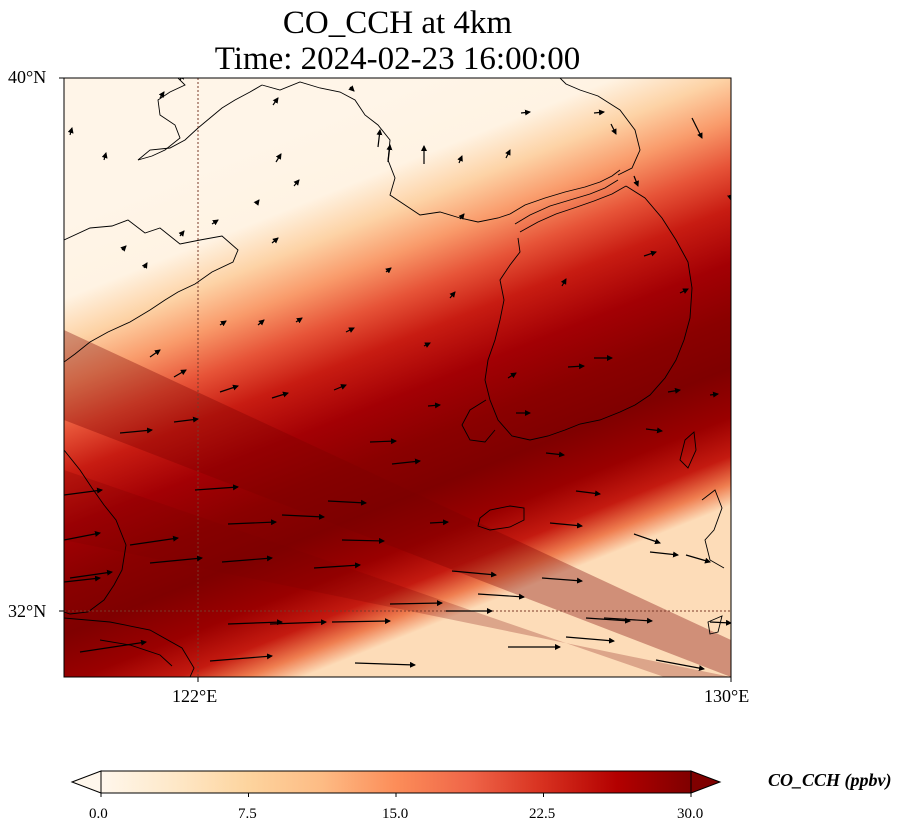 The width and height of the screenshot is (921, 836). What do you see at coordinates (195, 696) in the screenshot?
I see `lon-tick-label-122e: 122°E` at bounding box center [195, 696].